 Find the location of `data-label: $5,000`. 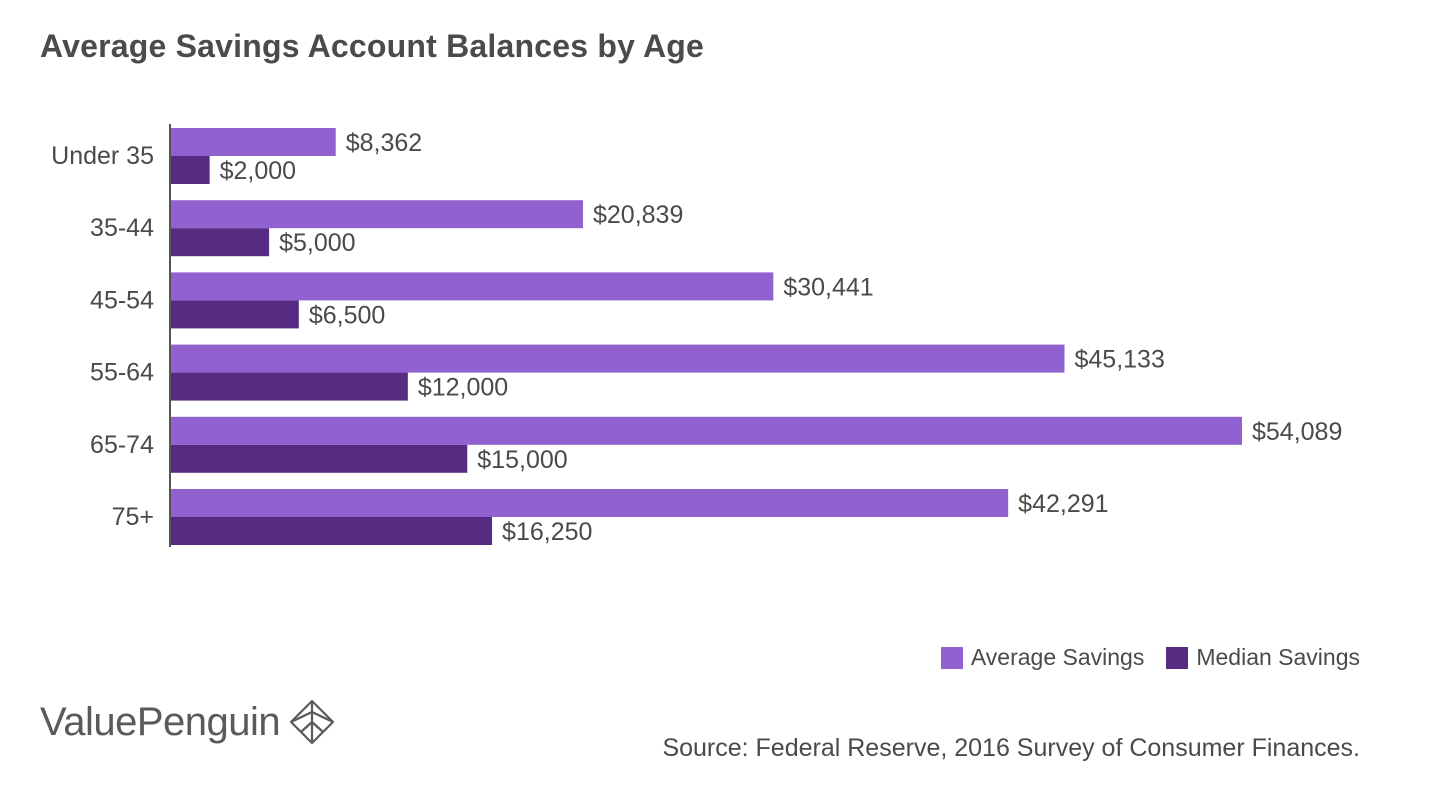

data-label: $5,000 is located at coordinates (317, 243).